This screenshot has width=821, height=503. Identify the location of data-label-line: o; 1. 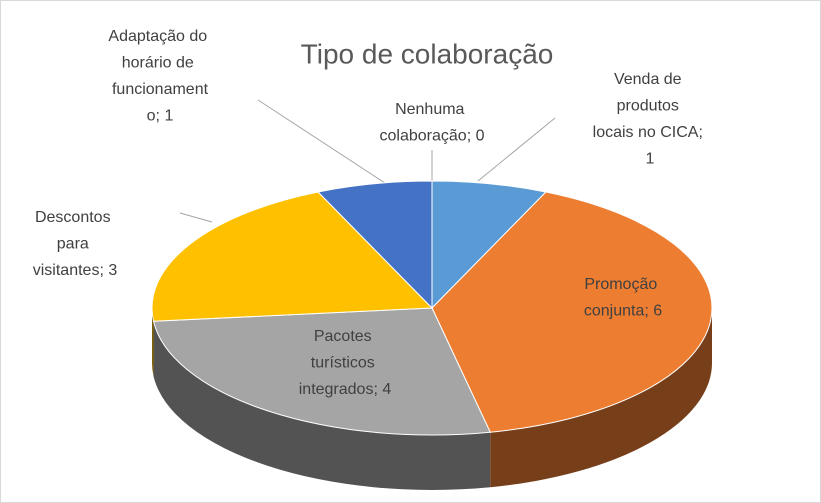
(160, 116).